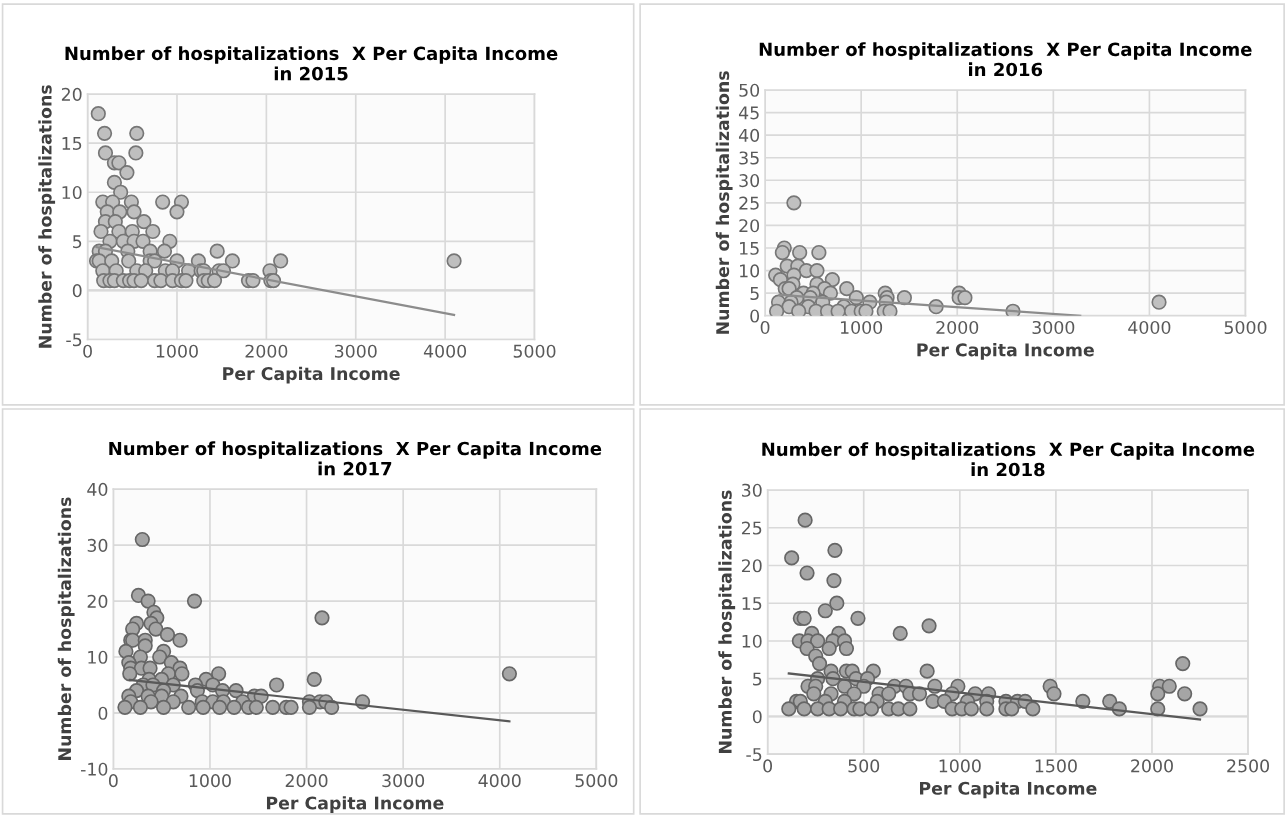 The width and height of the screenshot is (1288, 818). Describe the element at coordinates (1056, 766) in the screenshot. I see `x-tick-label: 1500` at that location.